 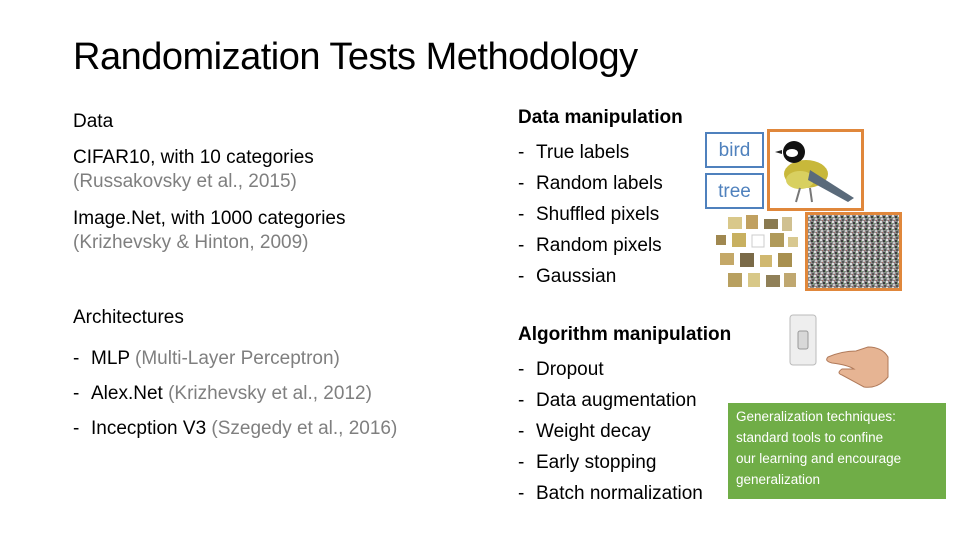 What do you see at coordinates (778, 479) in the screenshot?
I see `callout-line: generalization` at bounding box center [778, 479].